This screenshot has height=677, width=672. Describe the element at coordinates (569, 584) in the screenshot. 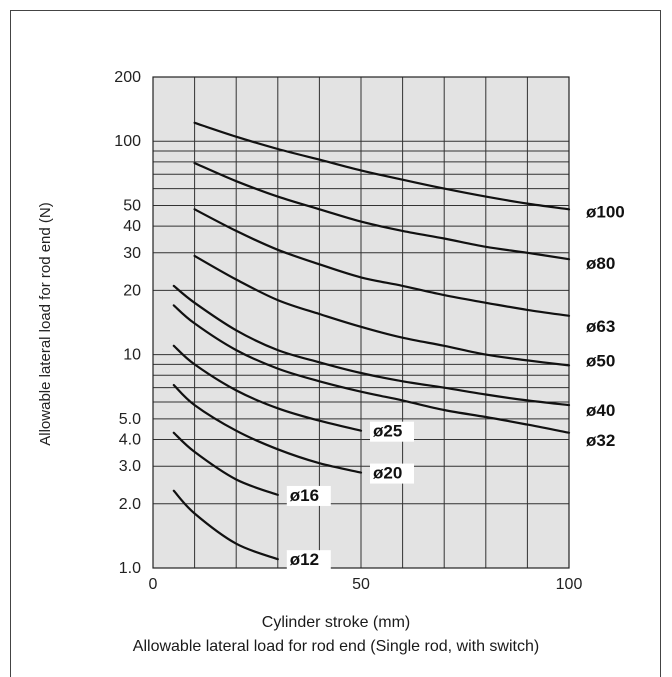

I see `x-tick-label: 100` at that location.